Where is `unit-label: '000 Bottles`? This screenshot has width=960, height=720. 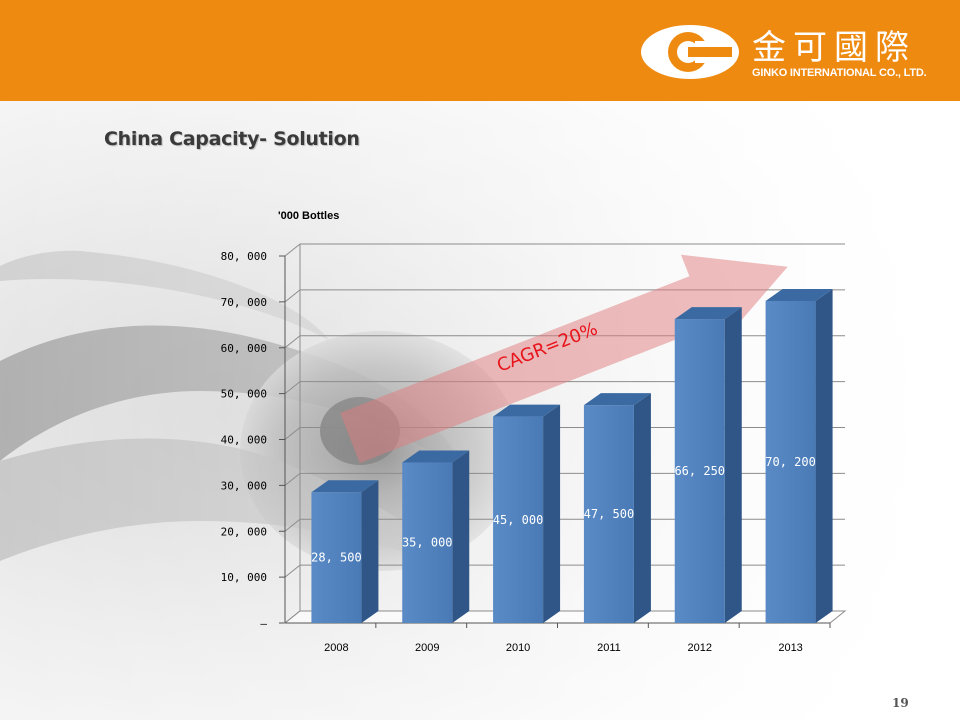 unit-label: '000 Bottles is located at coordinates (308, 216).